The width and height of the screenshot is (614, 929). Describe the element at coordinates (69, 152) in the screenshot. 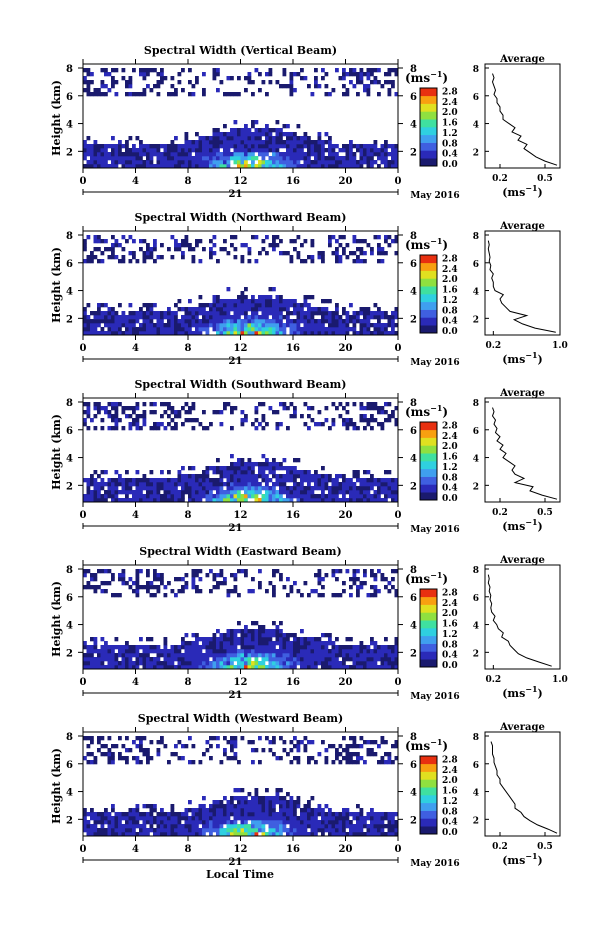

I see `y-tick-label: 2` at that location.